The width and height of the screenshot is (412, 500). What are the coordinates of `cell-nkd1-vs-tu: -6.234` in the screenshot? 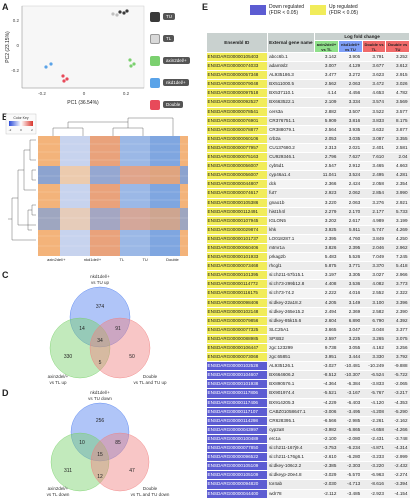 It's located at (350, 448).